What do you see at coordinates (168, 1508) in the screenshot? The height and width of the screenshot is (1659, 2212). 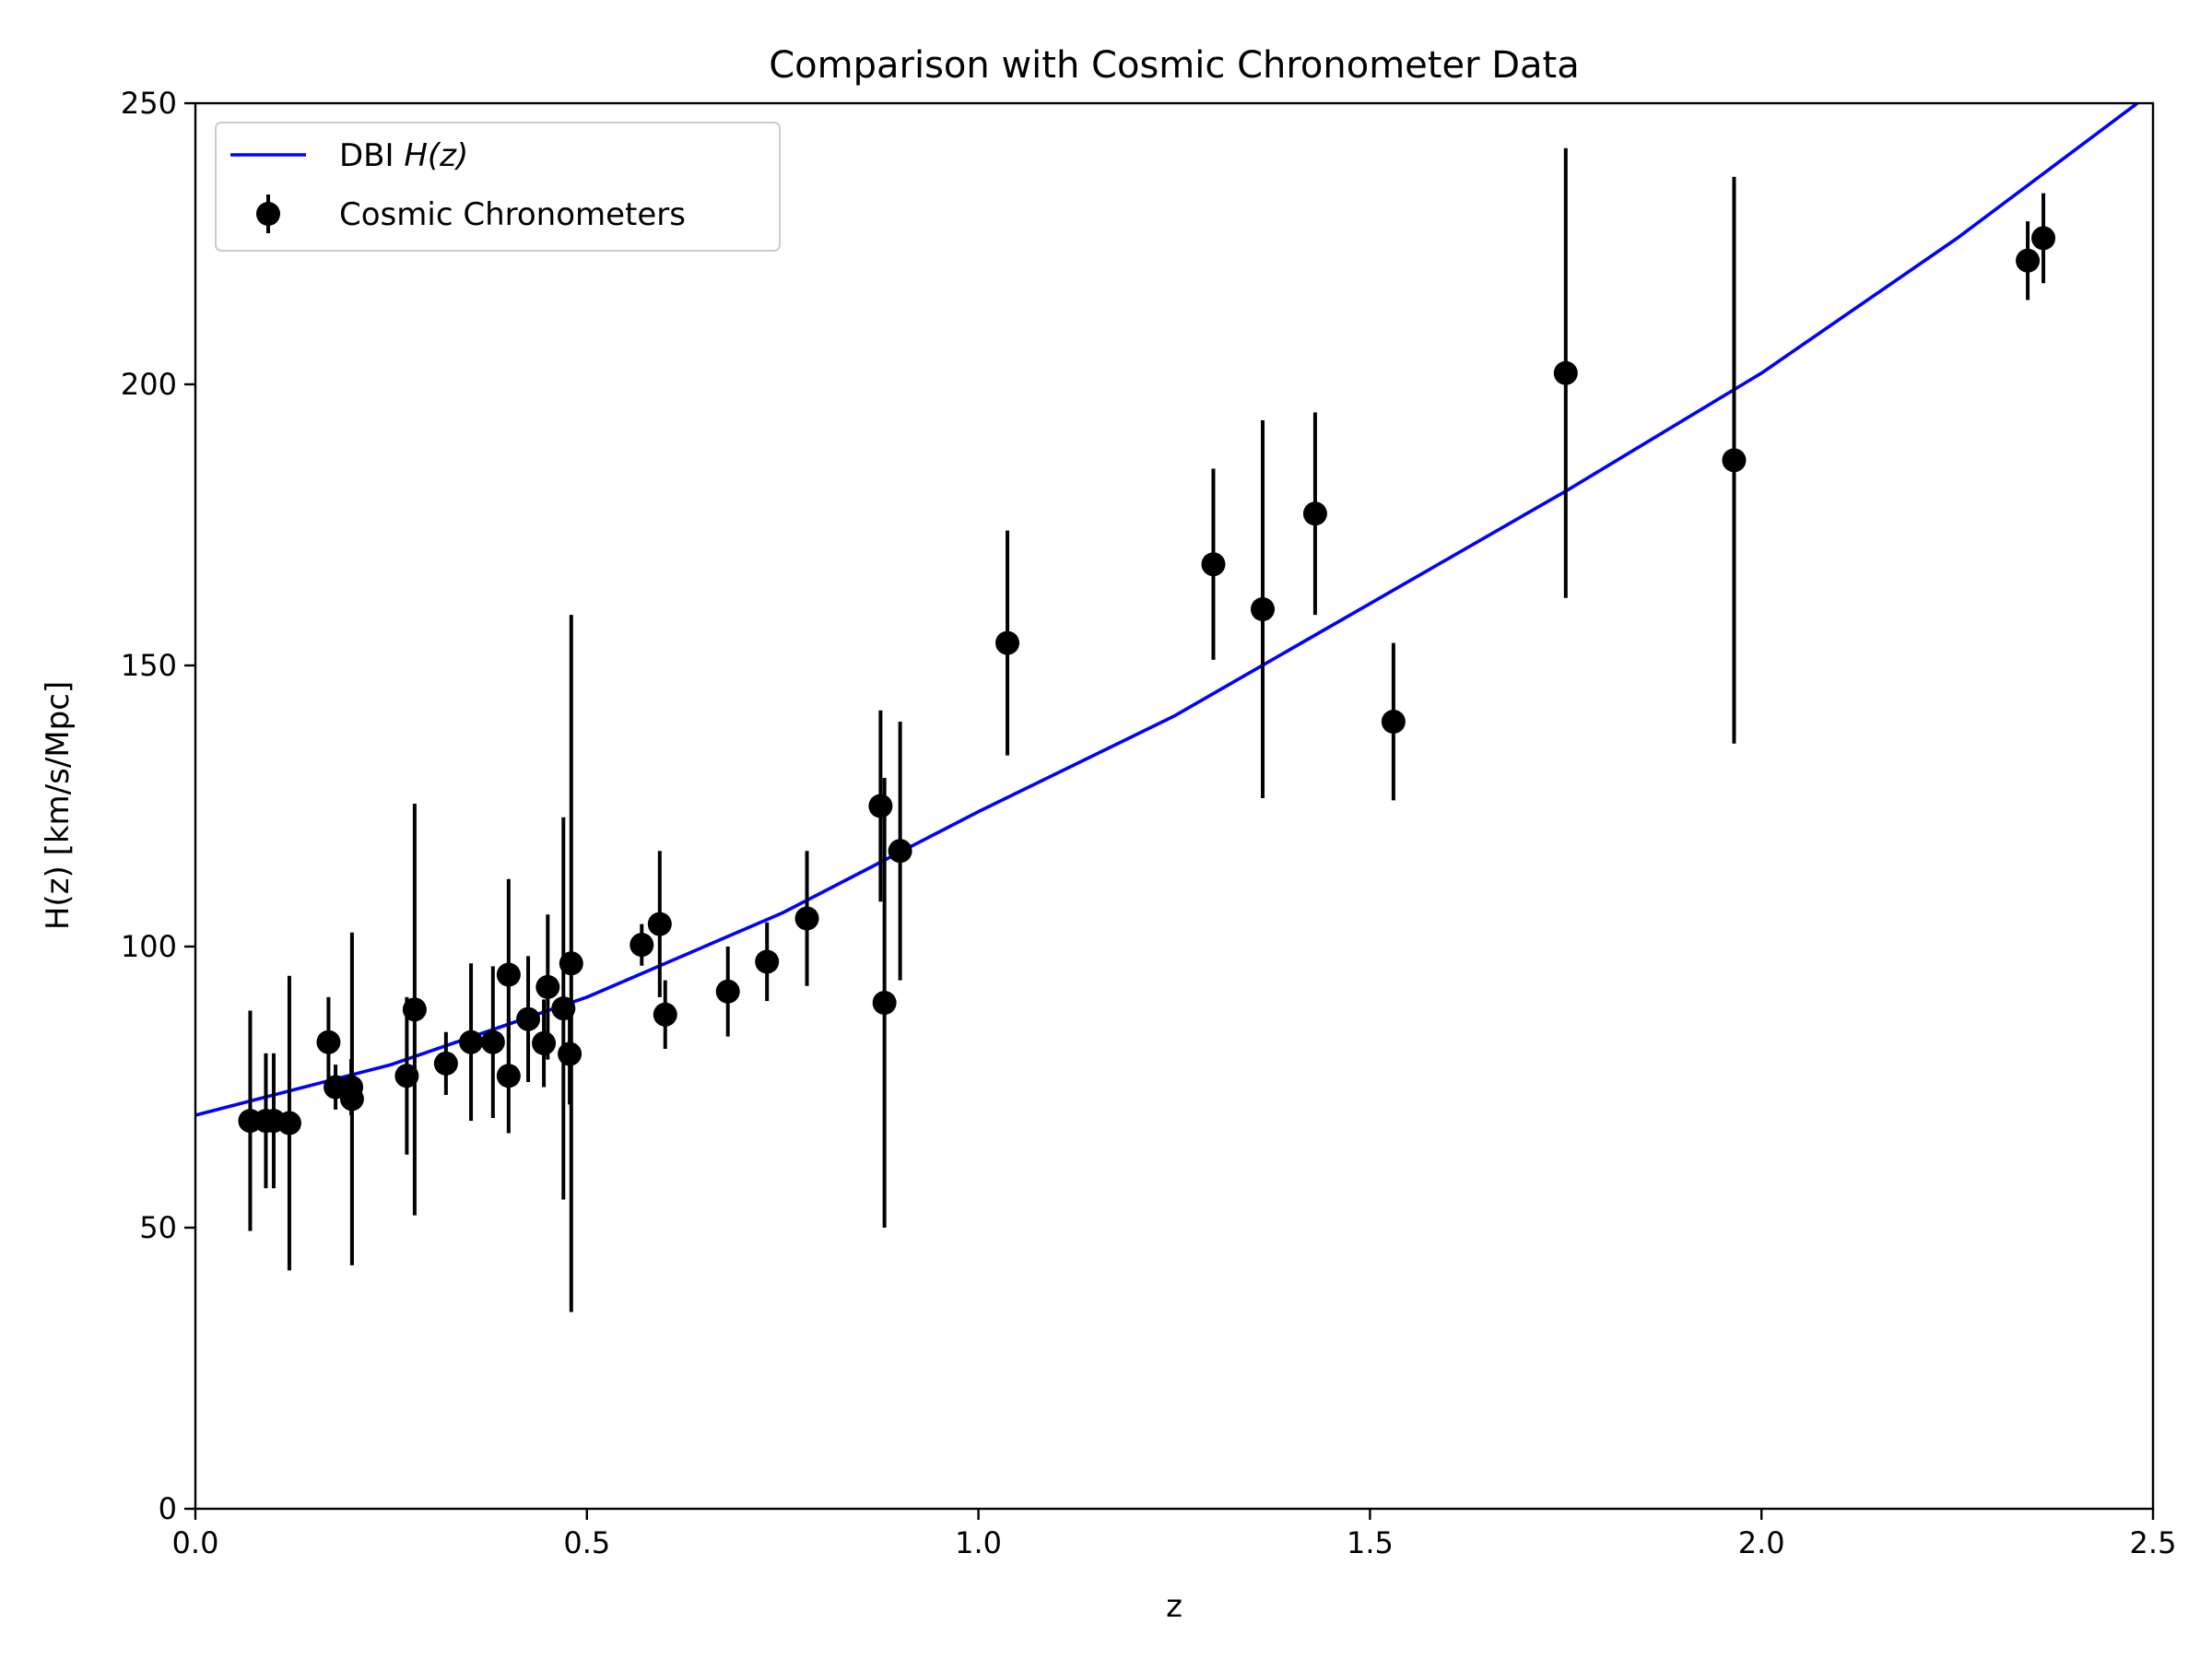 I see `y-tick-label: 0` at bounding box center [168, 1508].